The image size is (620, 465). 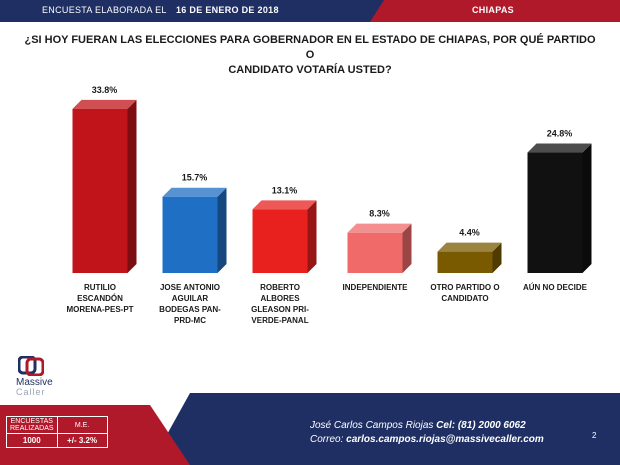 What do you see at coordinates (104, 104) in the screenshot?
I see `bar-1-top` at bounding box center [104, 104].